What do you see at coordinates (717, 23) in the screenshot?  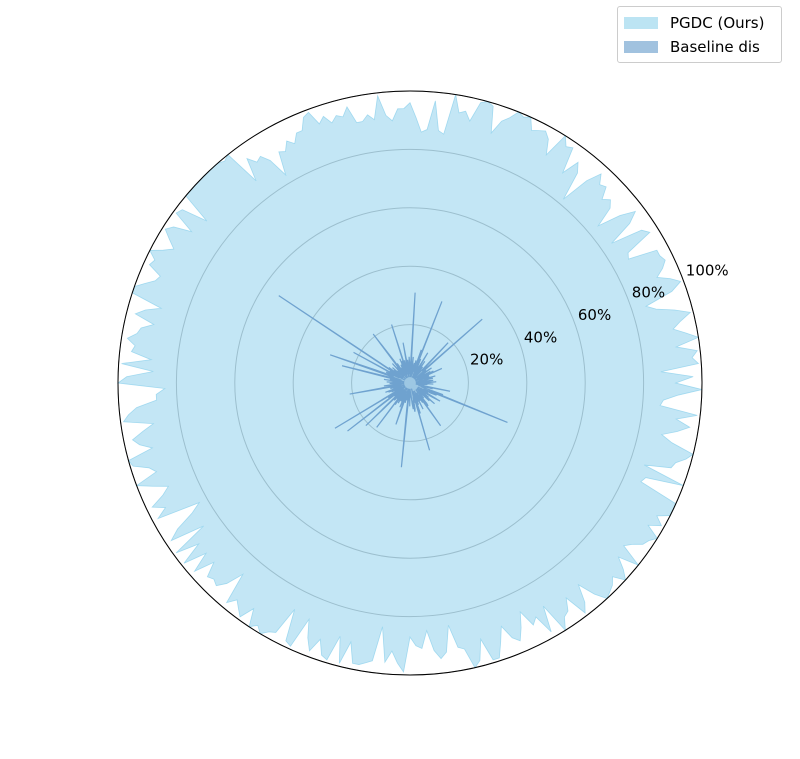 I see `legend-label-pgdc: PGDC (Ours)` at bounding box center [717, 23].